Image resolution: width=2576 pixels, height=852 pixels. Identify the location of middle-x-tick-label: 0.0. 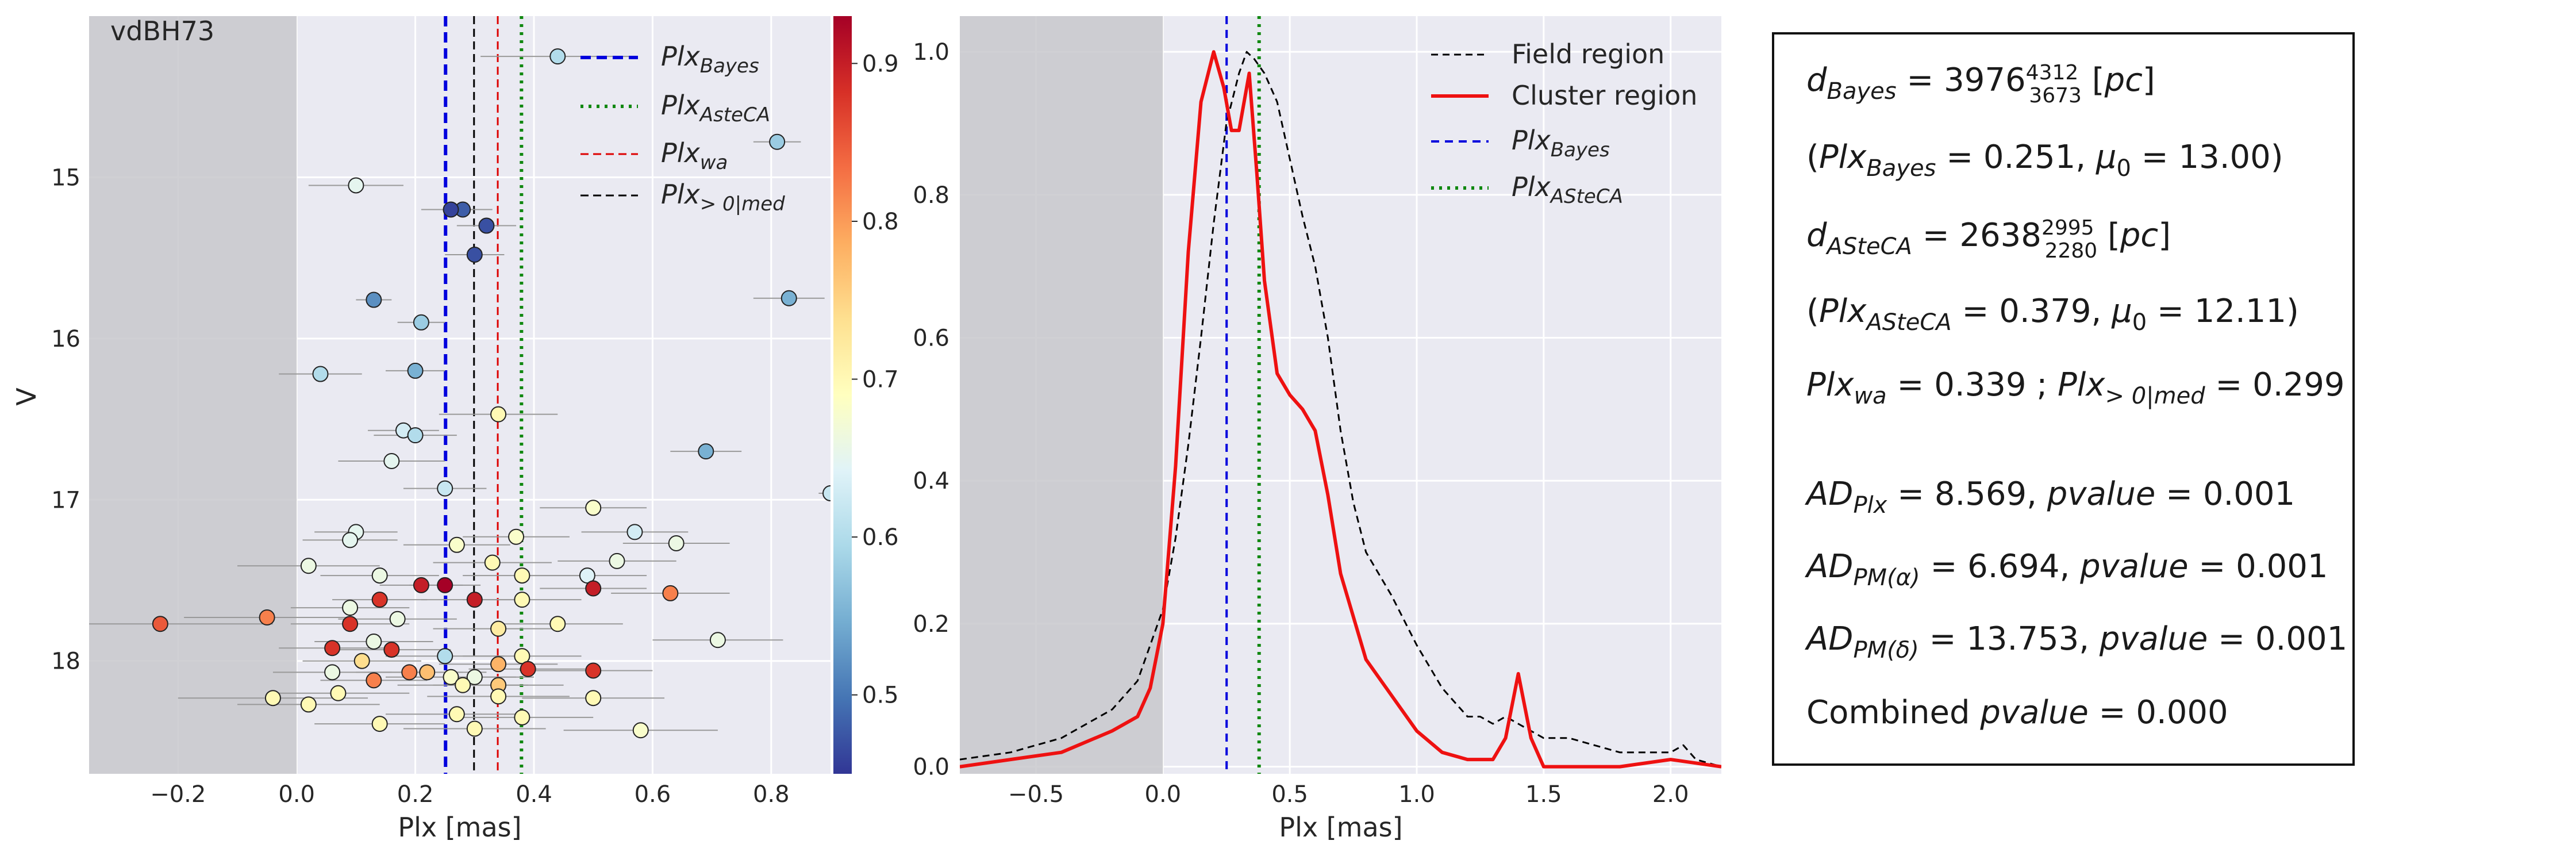
(1163, 794).